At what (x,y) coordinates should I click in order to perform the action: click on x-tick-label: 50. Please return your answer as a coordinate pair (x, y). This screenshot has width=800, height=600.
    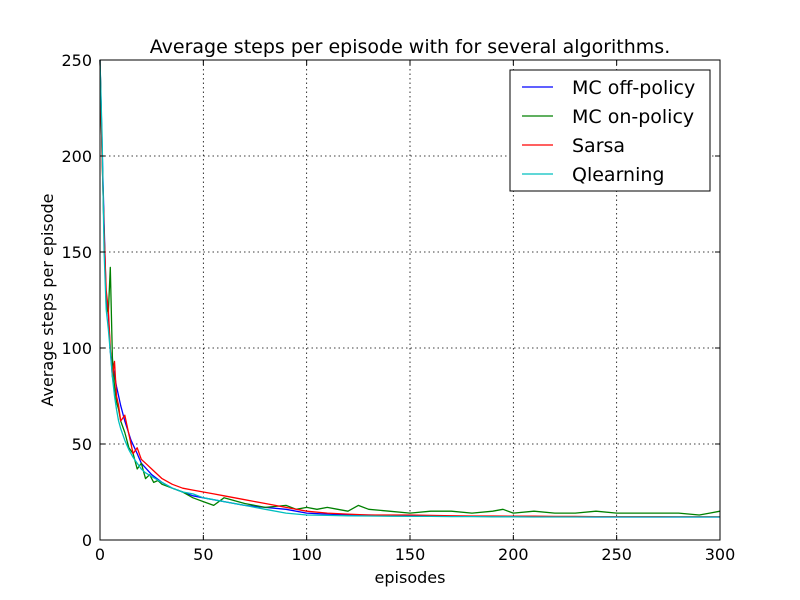
    Looking at the image, I should click on (203, 554).